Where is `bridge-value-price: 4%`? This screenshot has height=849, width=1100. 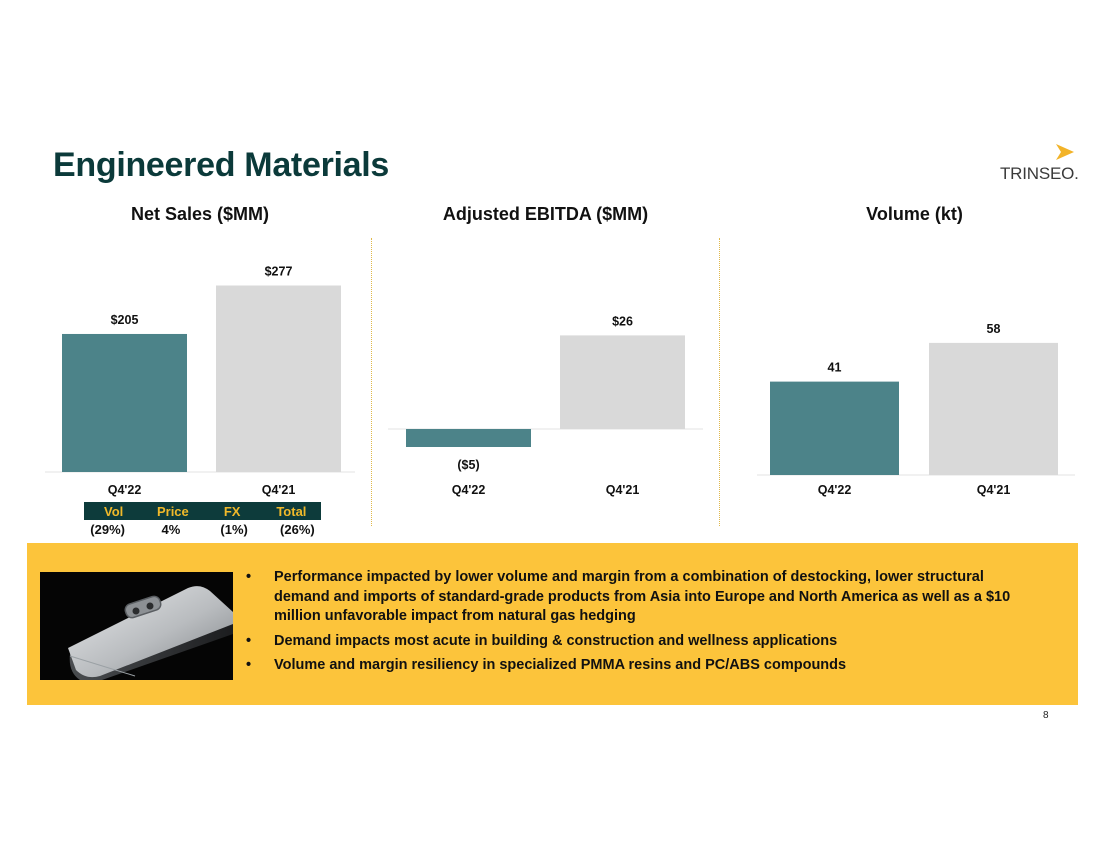 bridge-value-price: 4% is located at coordinates (171, 529).